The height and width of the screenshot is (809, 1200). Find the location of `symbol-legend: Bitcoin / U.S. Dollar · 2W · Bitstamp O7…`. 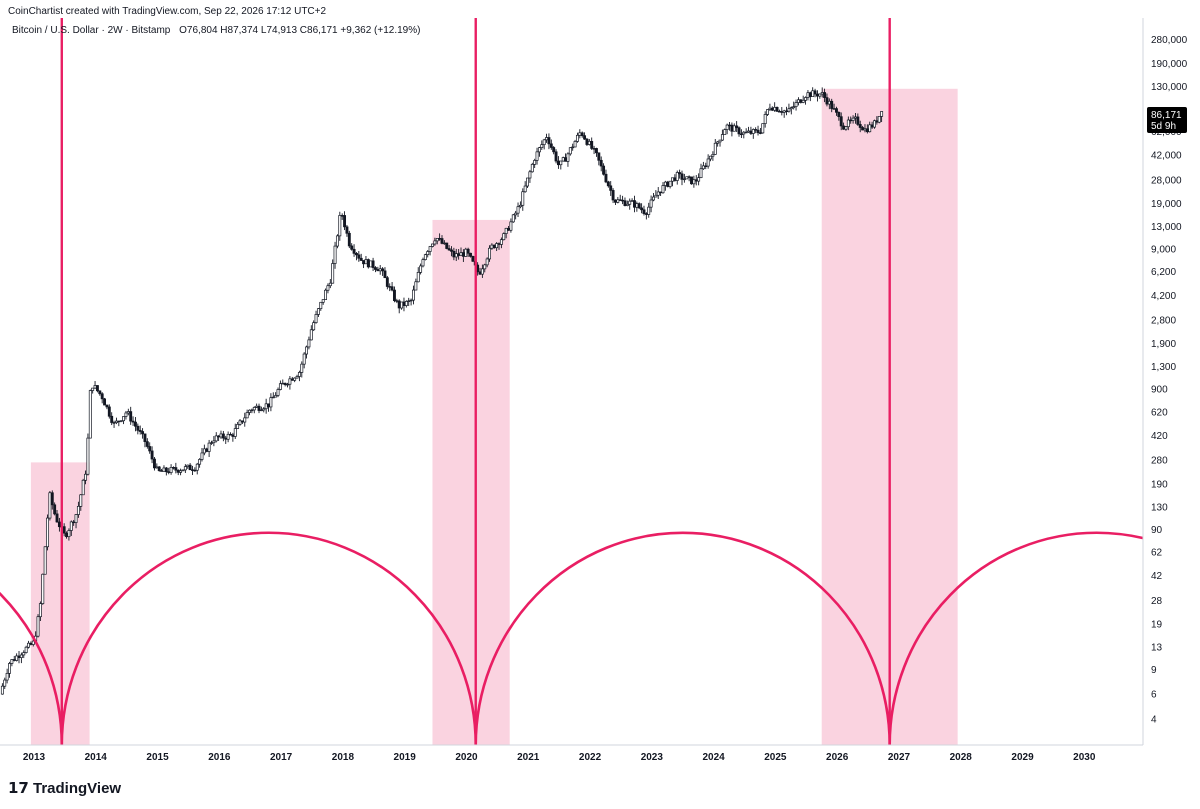

symbol-legend: Bitcoin / U.S. Dollar · 2W · Bitstamp O7… is located at coordinates (216, 30).